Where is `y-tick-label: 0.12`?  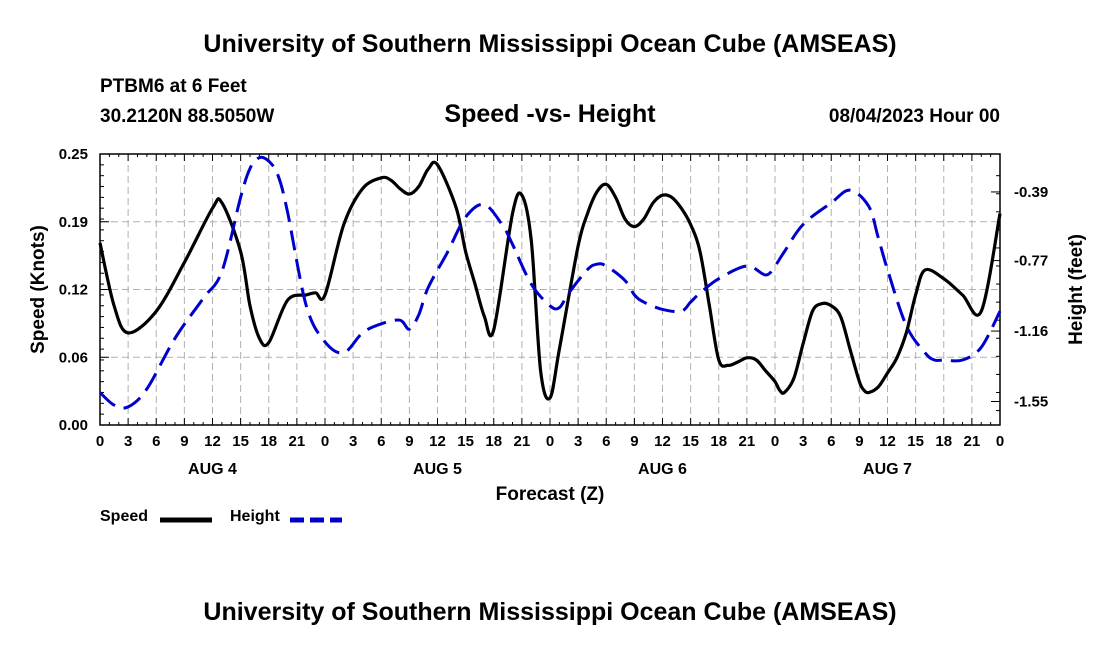 y-tick-label: 0.12 is located at coordinates (73, 290).